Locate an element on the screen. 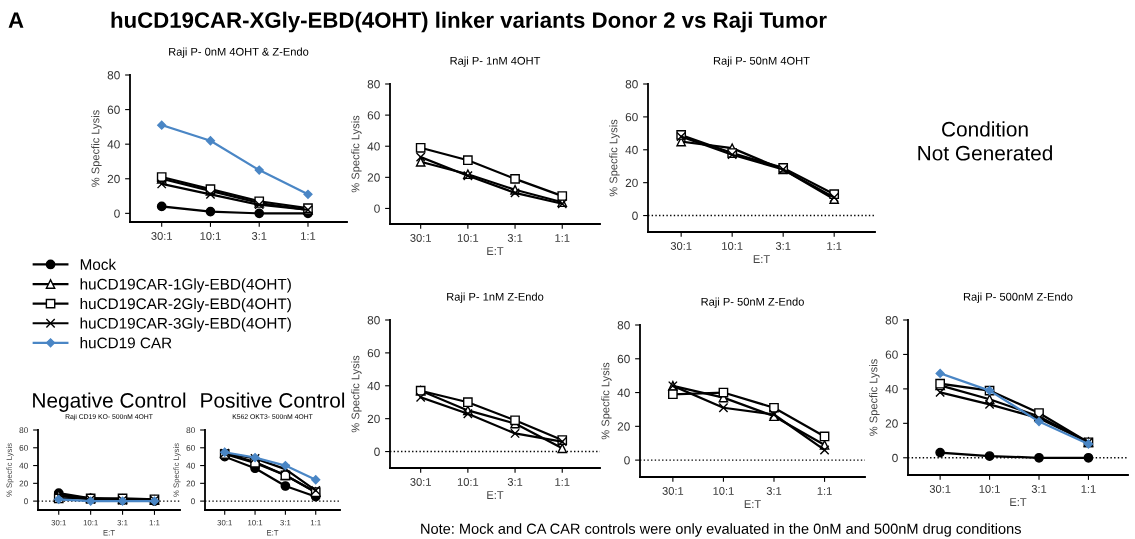  text: Condition Not Generated is located at coordinates (985, 141).